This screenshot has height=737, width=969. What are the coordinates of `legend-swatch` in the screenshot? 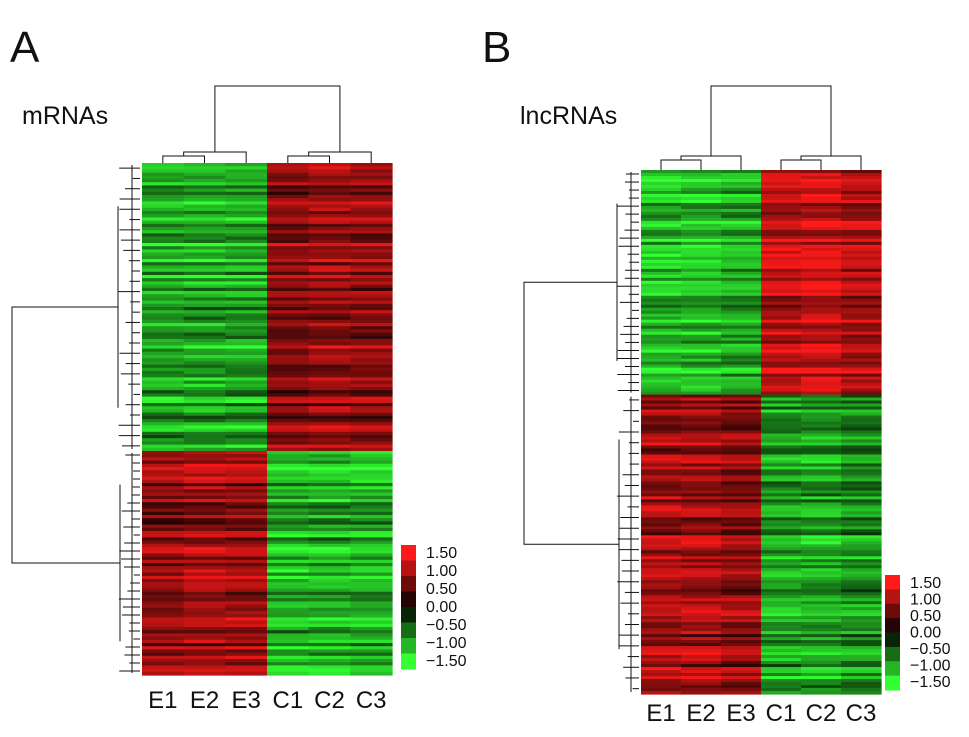 It's located at (408, 599).